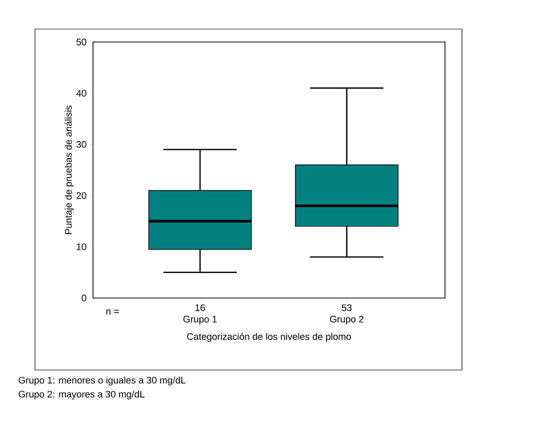 The width and height of the screenshot is (544, 423). Describe the element at coordinates (347, 308) in the screenshot. I see `text: 53` at that location.